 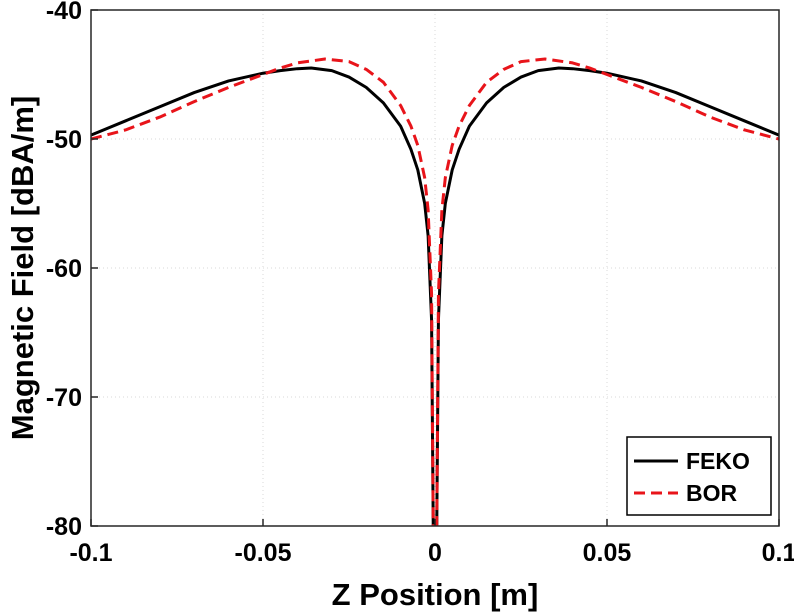 What do you see at coordinates (607, 553) in the screenshot?
I see `x-tick-label: 0.05` at bounding box center [607, 553].